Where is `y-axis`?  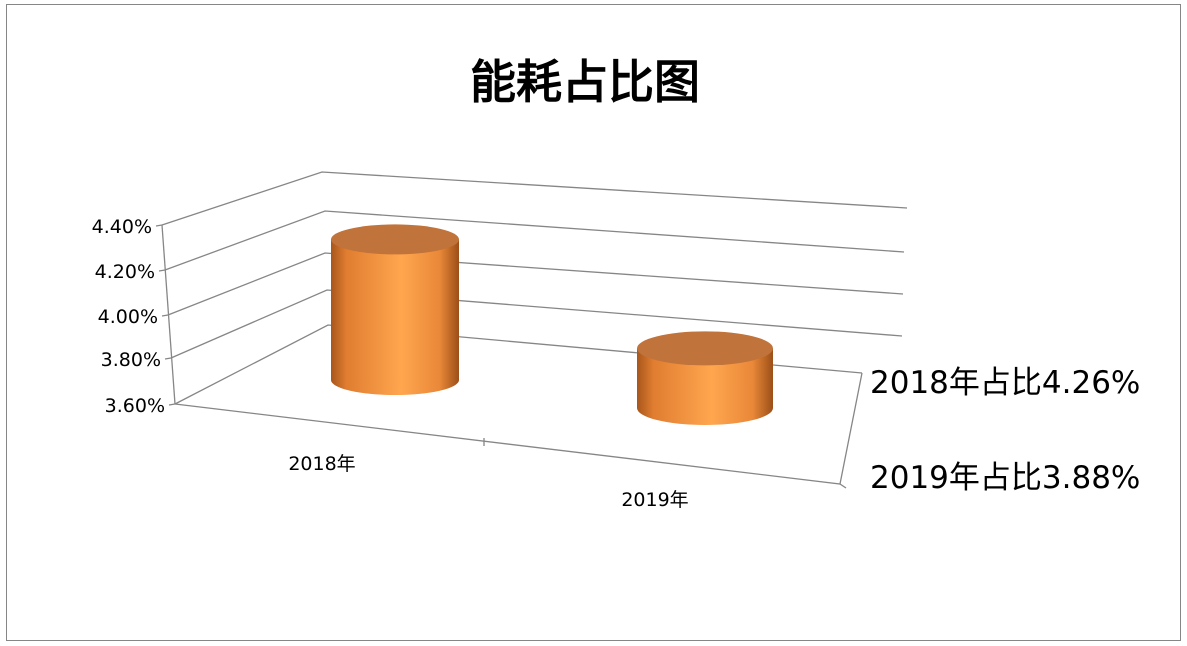 y-axis is located at coordinates (168, 314).